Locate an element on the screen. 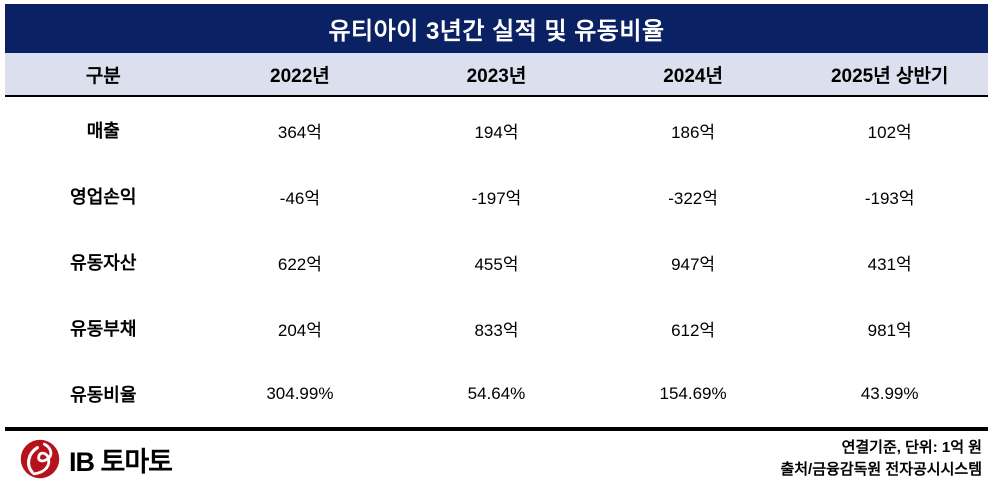 This screenshot has height=493, width=993. table-cell: -193억 is located at coordinates (889, 198).